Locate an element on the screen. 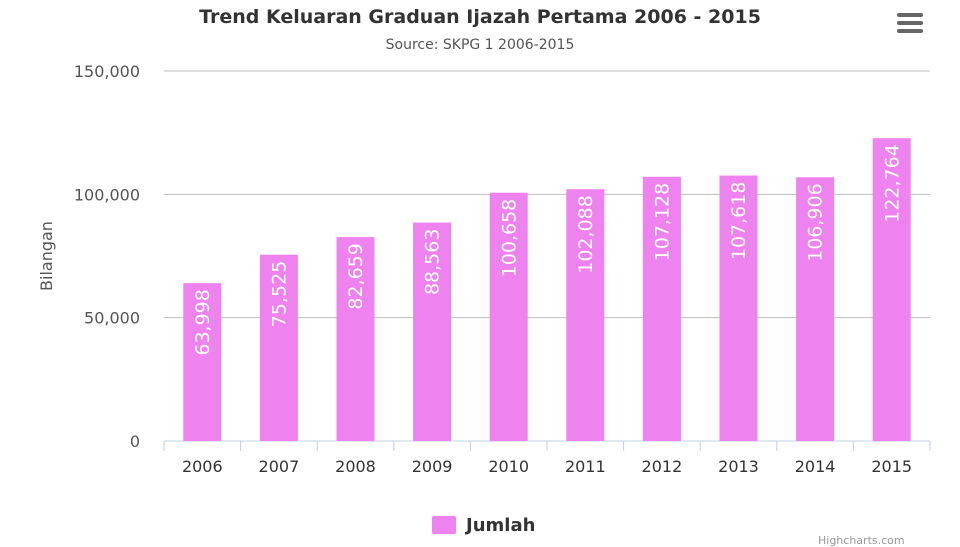 The width and height of the screenshot is (960, 547). y-axis-title: Bilangan is located at coordinates (46, 256).